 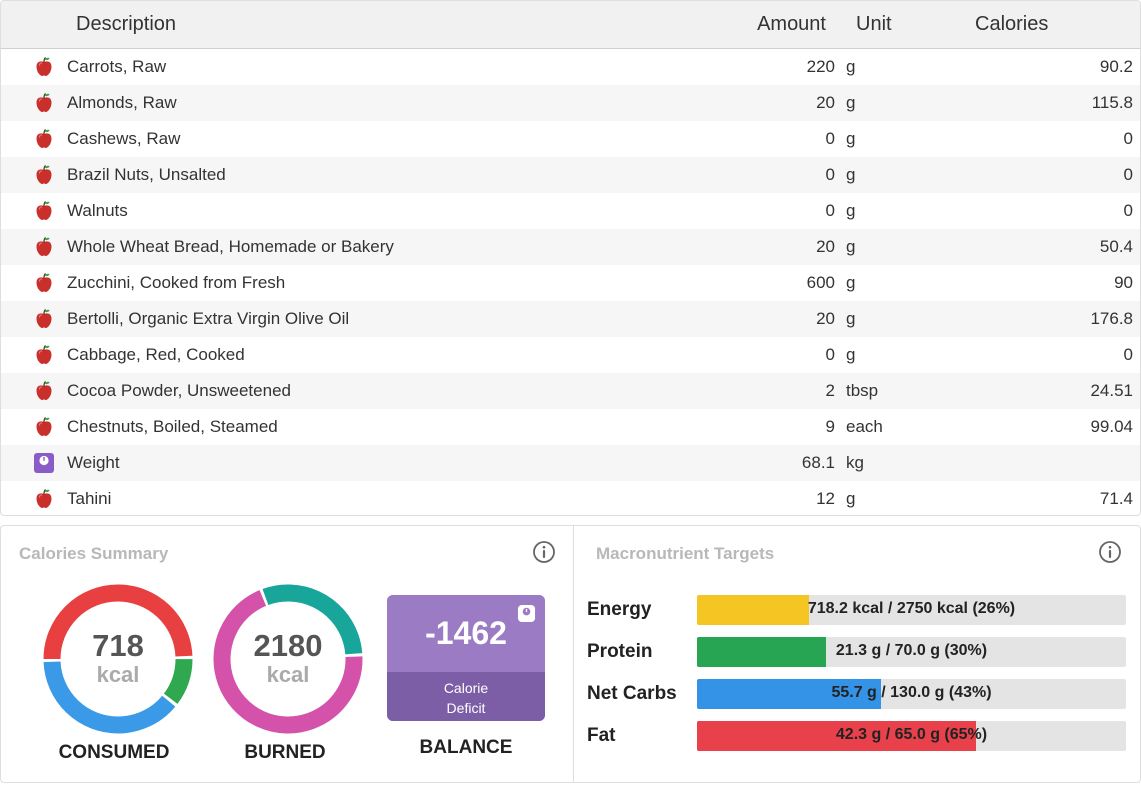 What do you see at coordinates (1116, 246) in the screenshot?
I see `row-calories: 50.4` at bounding box center [1116, 246].